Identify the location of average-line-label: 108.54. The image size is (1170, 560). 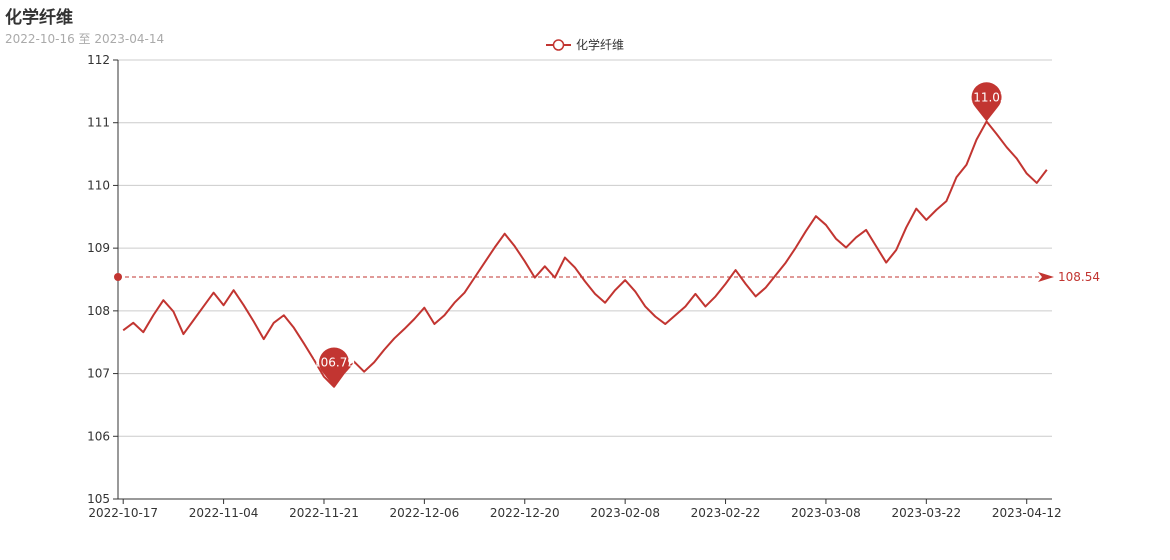
(1079, 277).